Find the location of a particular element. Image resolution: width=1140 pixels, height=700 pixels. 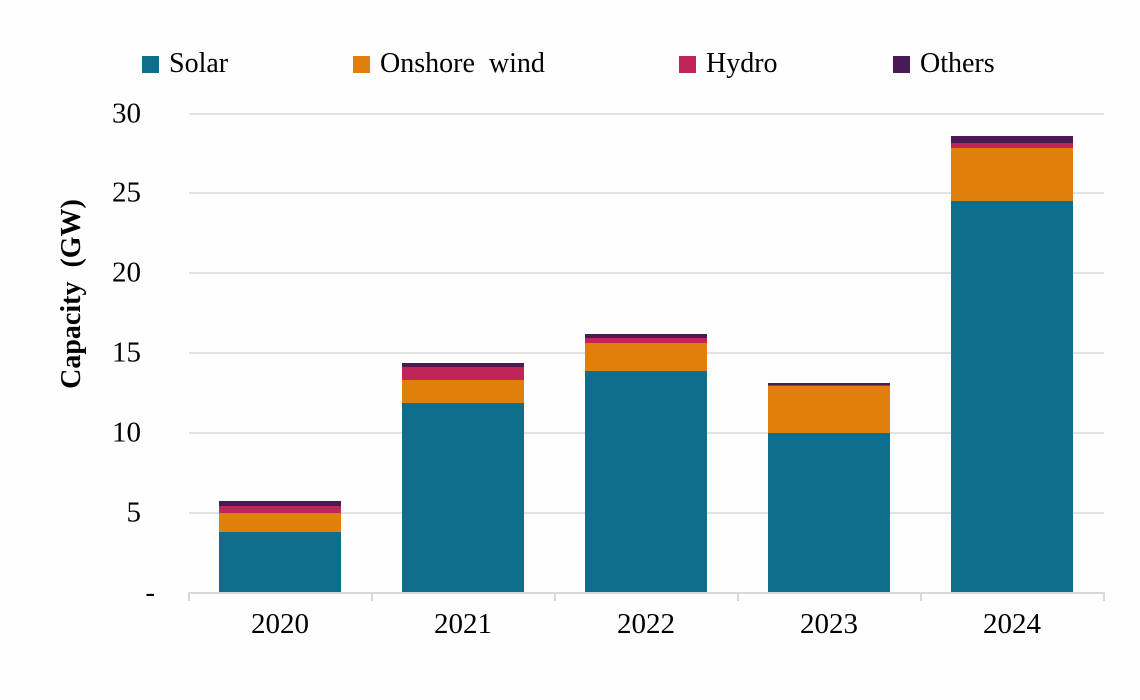

y-tick-label-10: 10 is located at coordinates (126, 432).